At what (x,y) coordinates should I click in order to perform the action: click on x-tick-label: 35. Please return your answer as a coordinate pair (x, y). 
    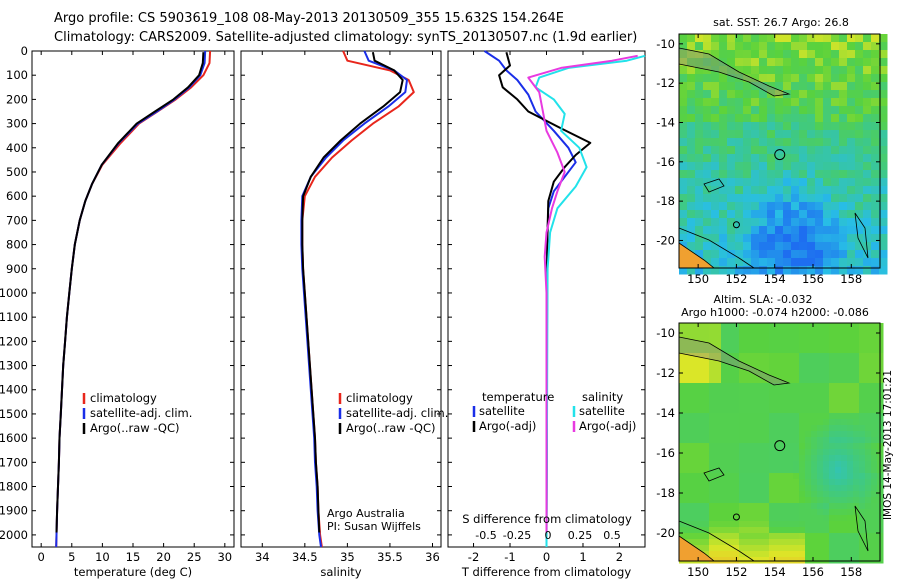
    Looking at the image, I should click on (347, 557).